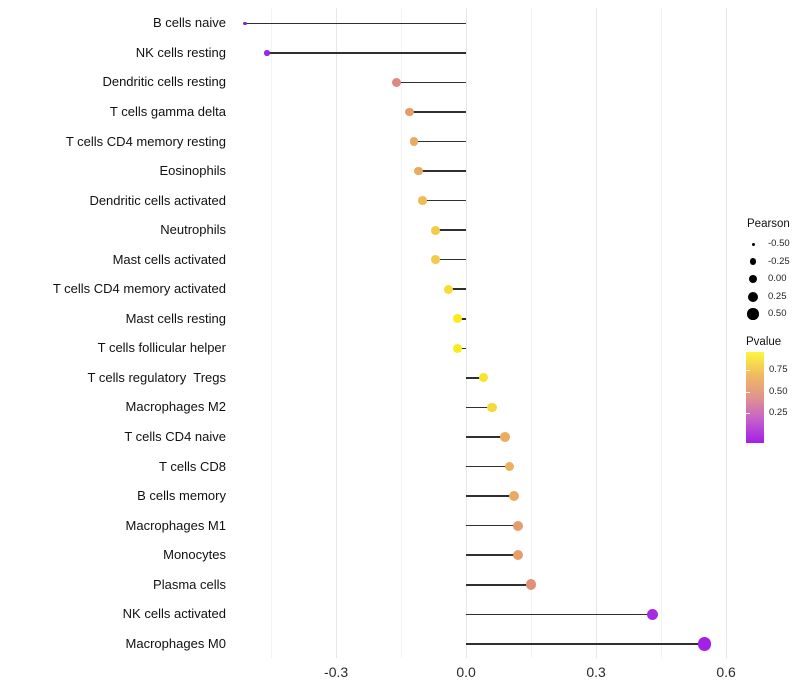  What do you see at coordinates (169, 259) in the screenshot?
I see `y-axis-tick-label: Mast cells activated` at bounding box center [169, 259].